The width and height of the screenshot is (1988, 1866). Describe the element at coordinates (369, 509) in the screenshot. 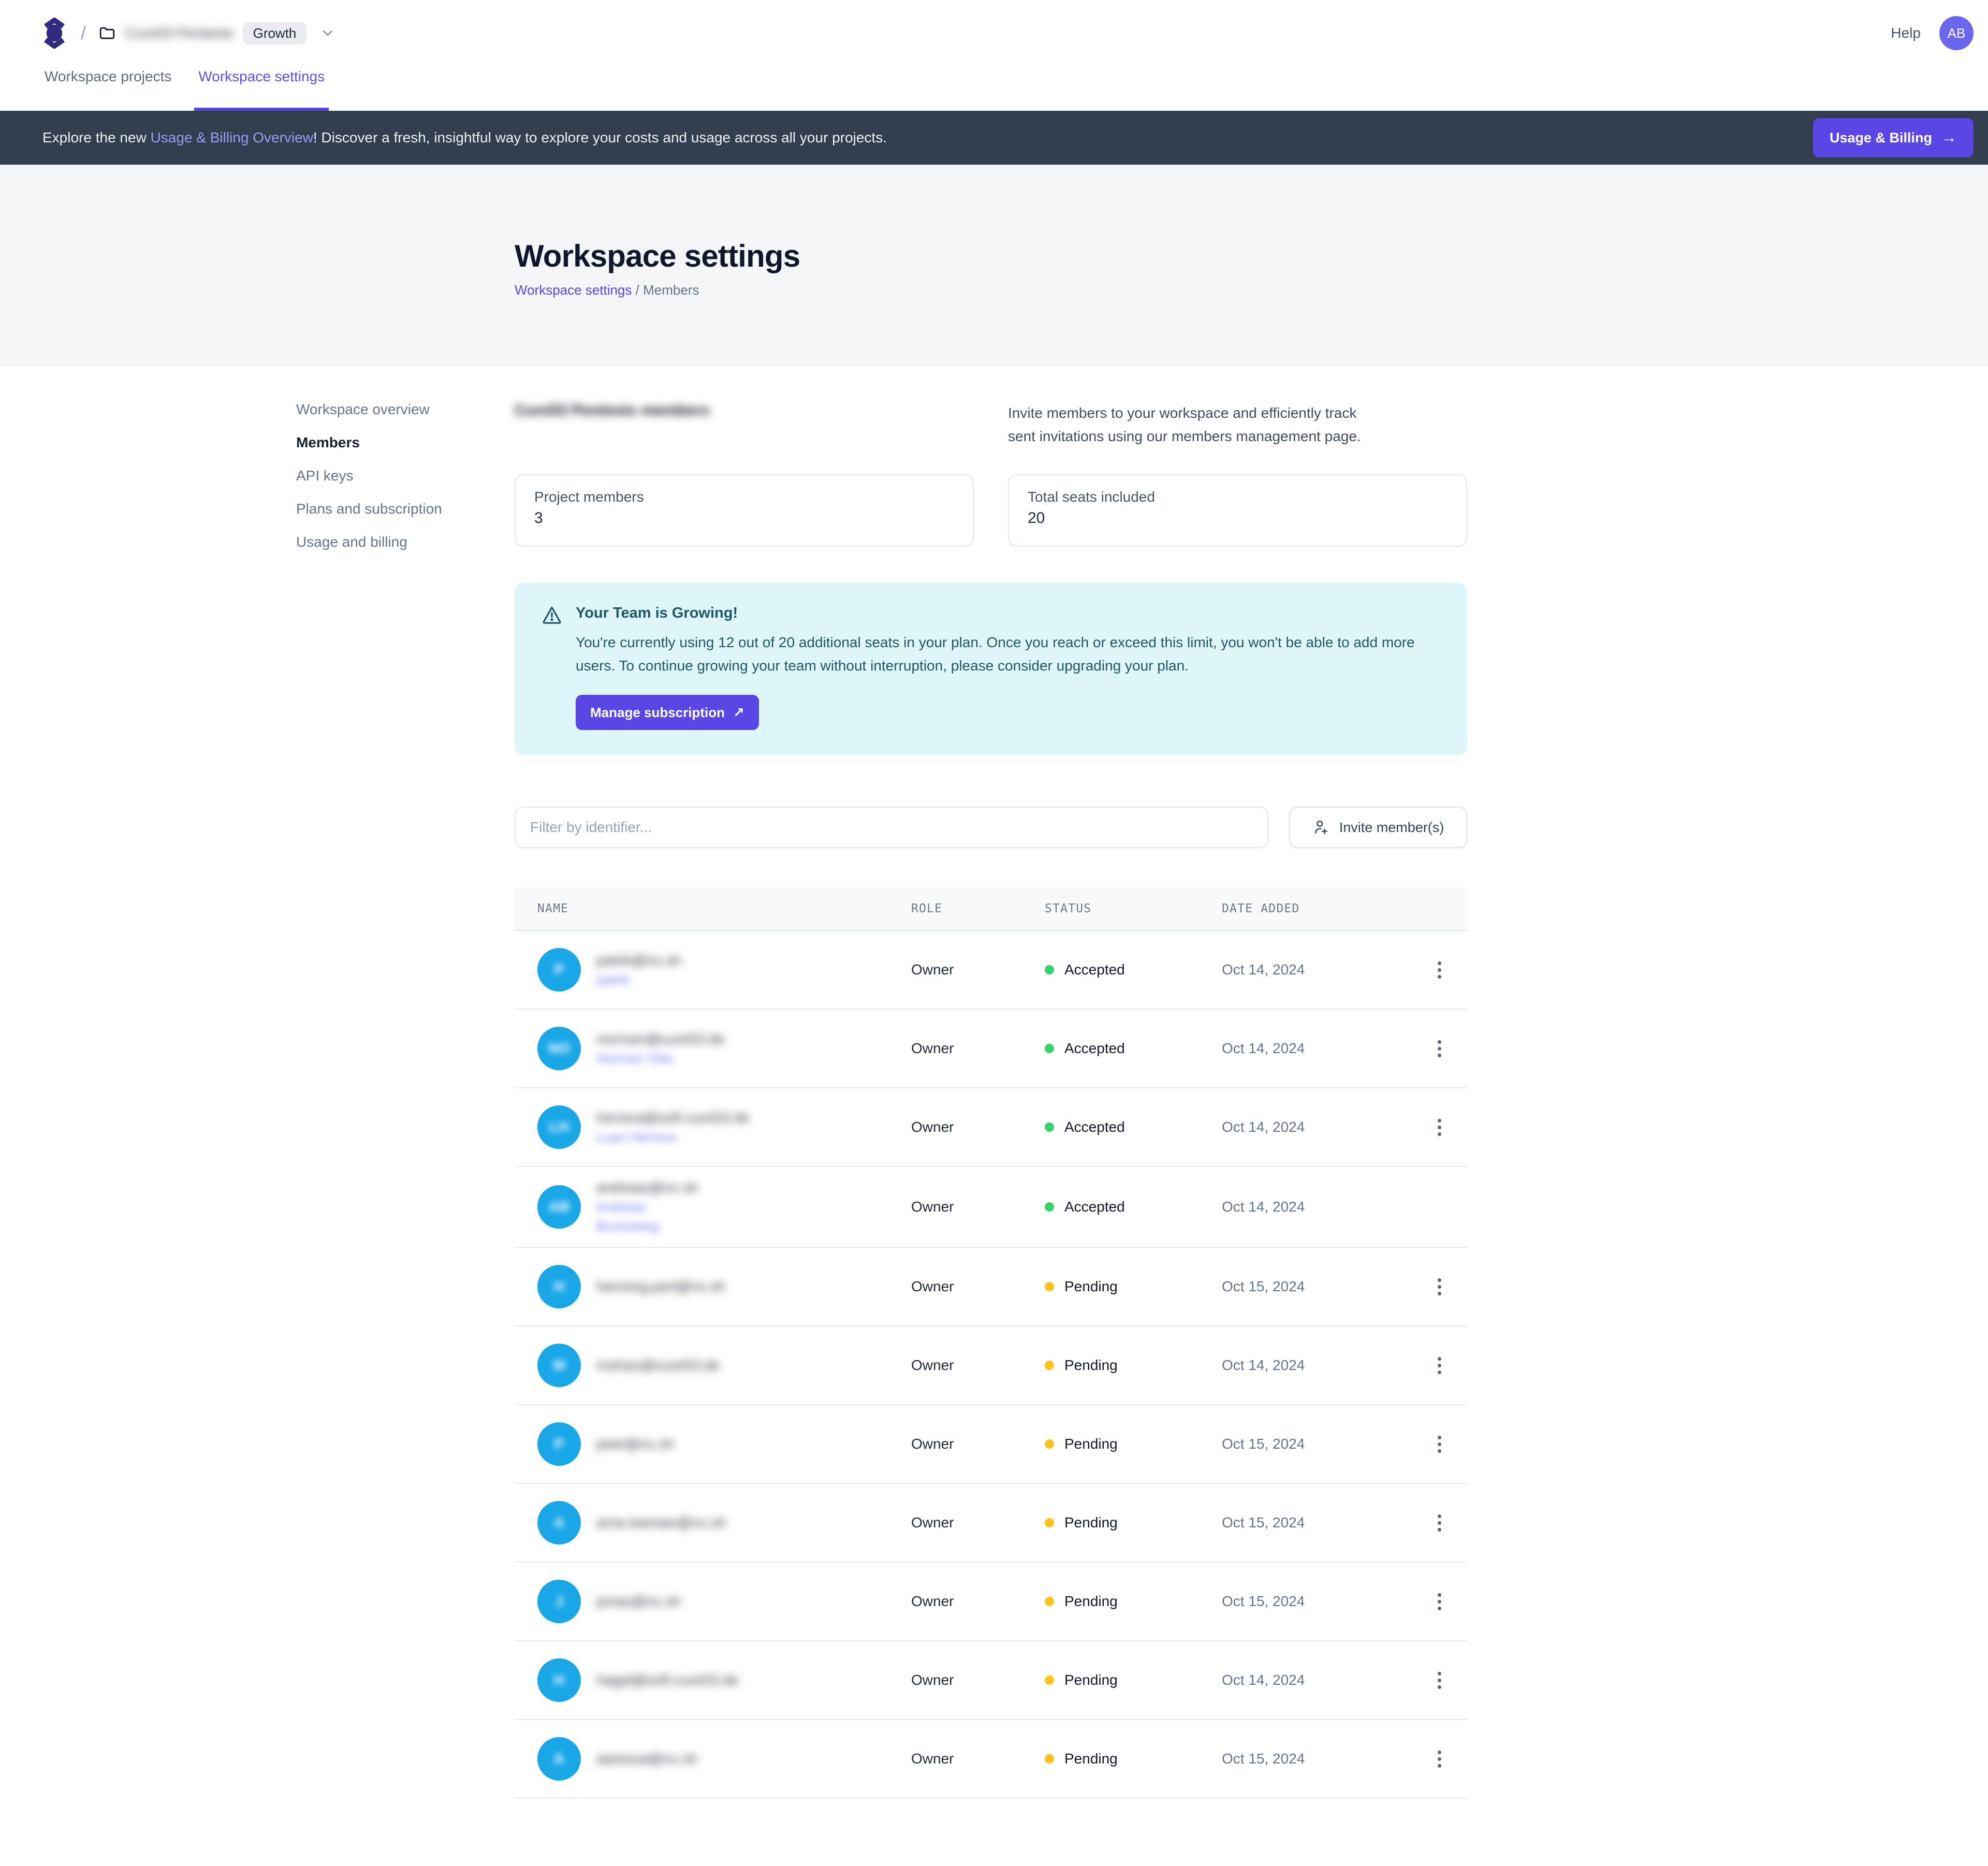

I see `sidebar-item-plans-subscription: Plans and subscription` at that location.